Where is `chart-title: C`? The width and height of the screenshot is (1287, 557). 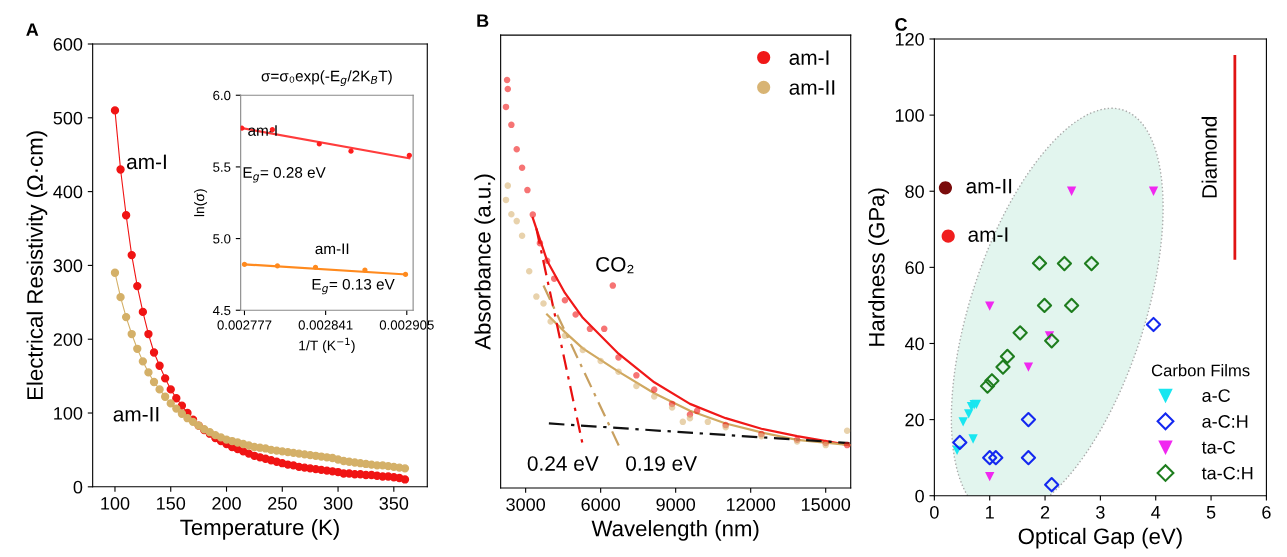 chart-title: C is located at coordinates (901, 24).